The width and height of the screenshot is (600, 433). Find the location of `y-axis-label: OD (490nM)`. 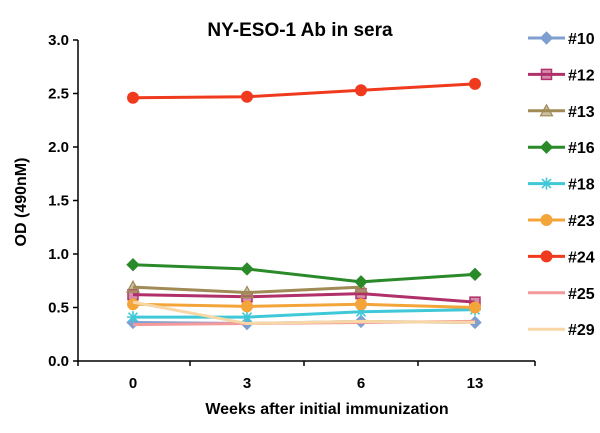

y-axis-label: OD (490nM) is located at coordinates (21, 202).